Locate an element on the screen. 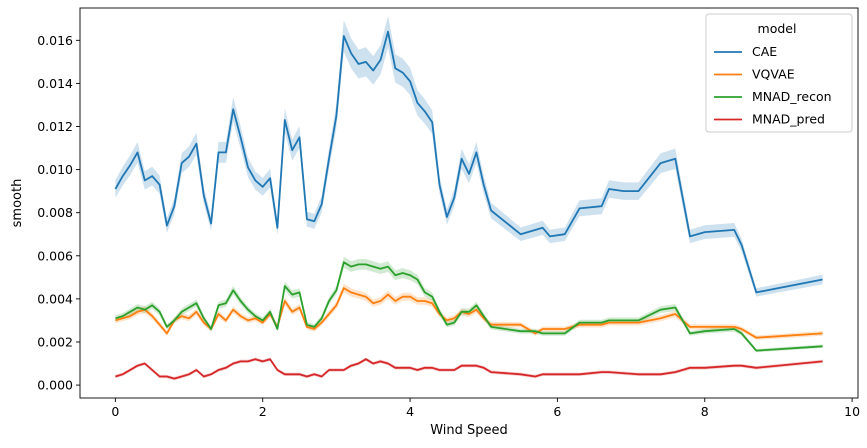 Image resolution: width=867 pixels, height=448 pixels. y-tick-label: 0.012 is located at coordinates (55, 126).